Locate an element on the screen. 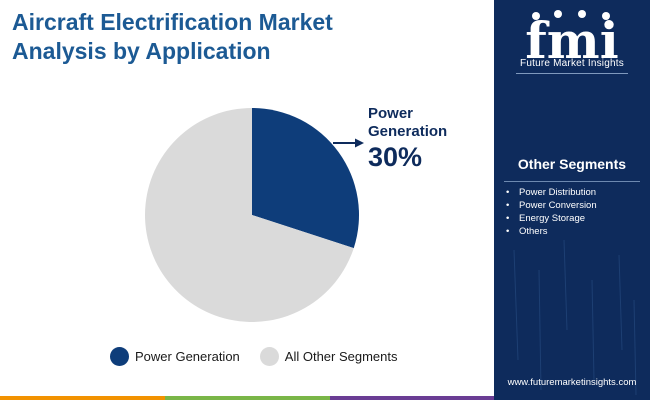 Image resolution: width=650 pixels, height=400 pixels. callout-arrow is located at coordinates (348, 143).